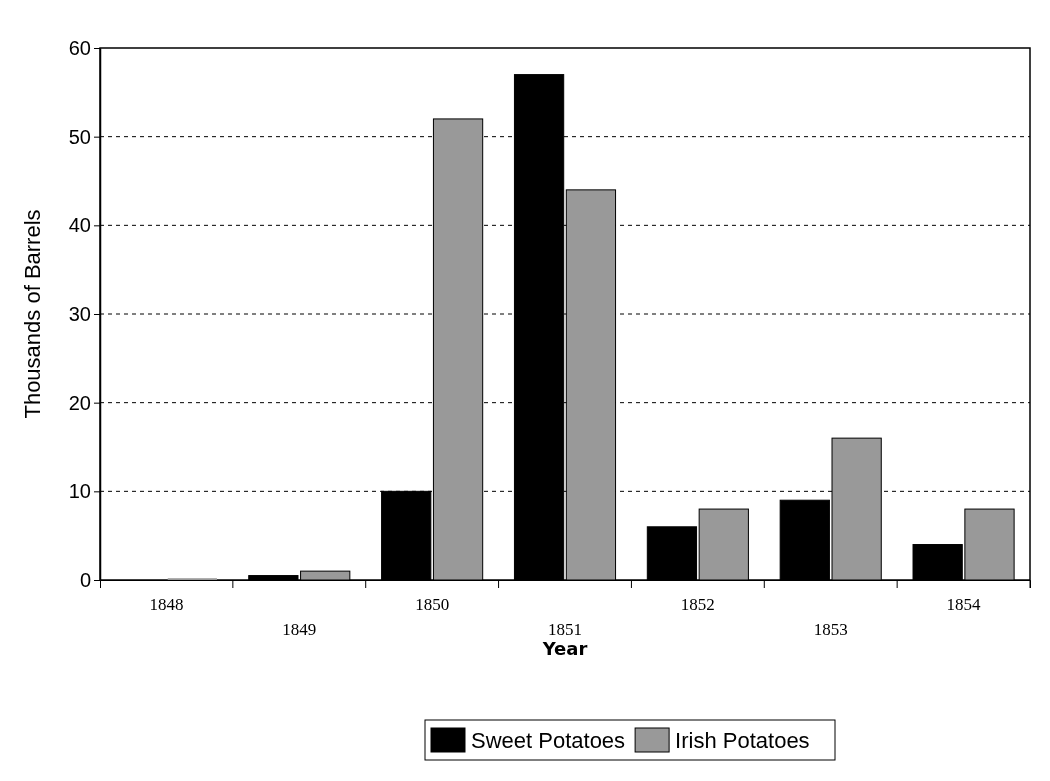  What do you see at coordinates (697, 604) in the screenshot?
I see `x-tick-label: 1852` at bounding box center [697, 604].